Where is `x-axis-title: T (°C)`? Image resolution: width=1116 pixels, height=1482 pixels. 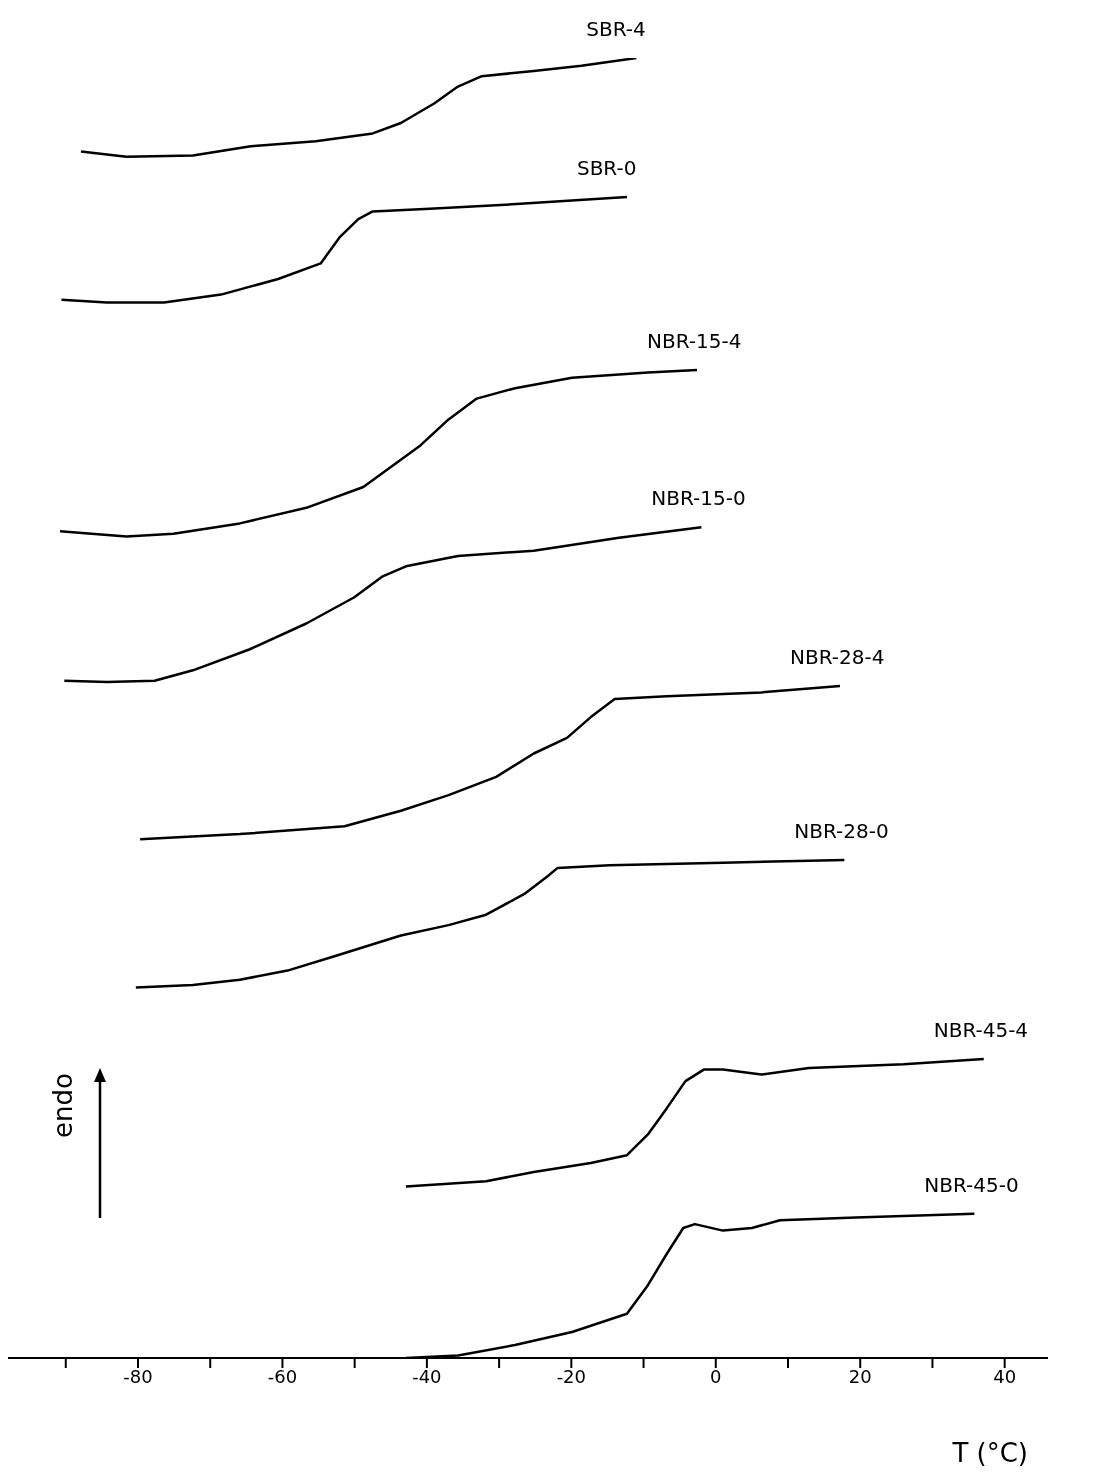 x-axis-title: T (°C) is located at coordinates (990, 1453).